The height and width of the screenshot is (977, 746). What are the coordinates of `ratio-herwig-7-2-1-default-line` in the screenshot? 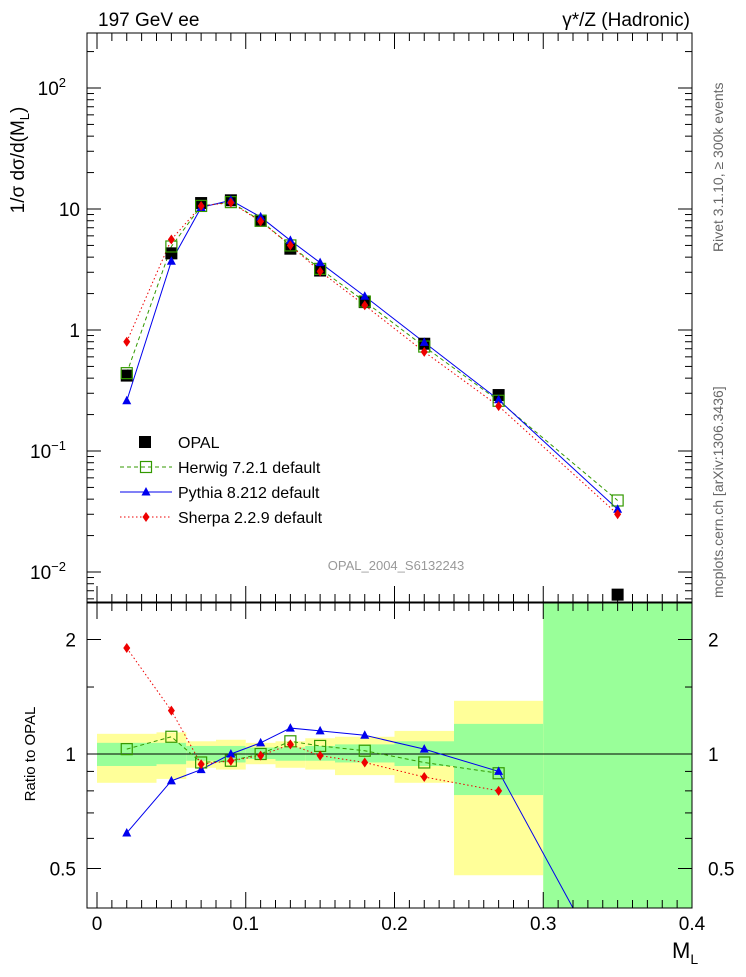 It's located at (312, 755).